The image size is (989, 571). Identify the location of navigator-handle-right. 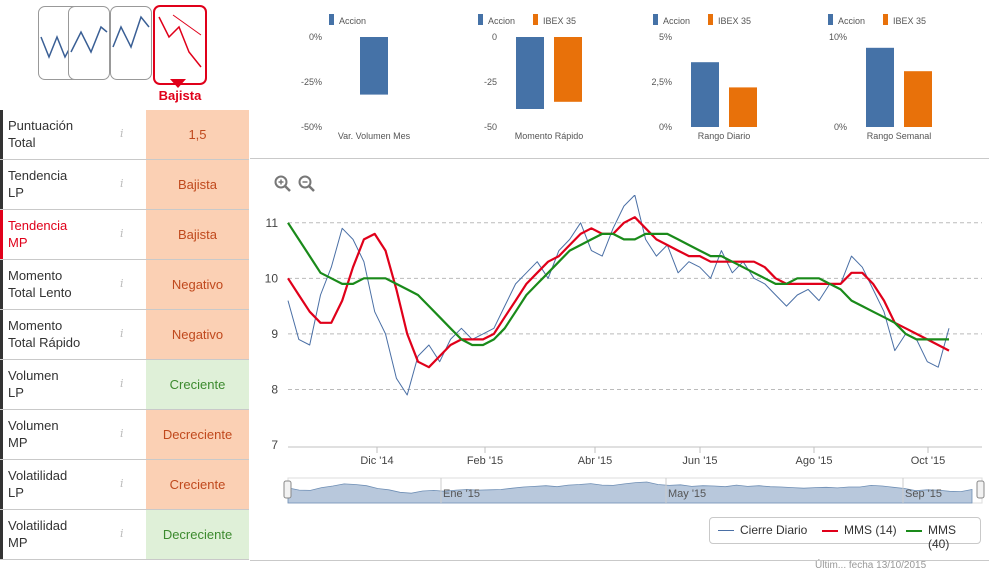
(980, 489).